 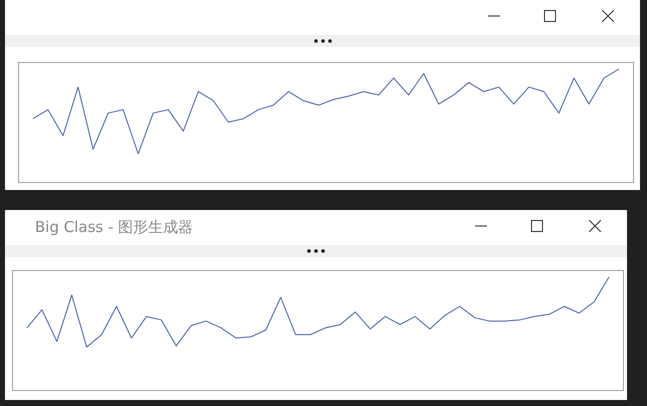 I want to click on chart-title: Big Class - 图形生成器, so click(x=114, y=227).